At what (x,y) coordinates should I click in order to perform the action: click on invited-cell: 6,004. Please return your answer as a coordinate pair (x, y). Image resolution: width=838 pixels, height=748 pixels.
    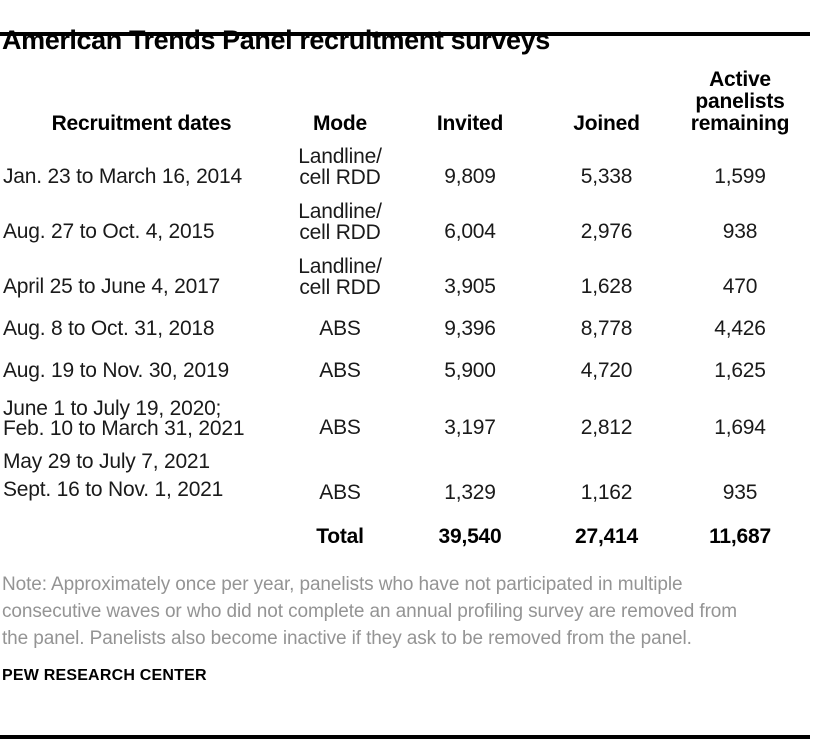
    Looking at the image, I should click on (470, 231).